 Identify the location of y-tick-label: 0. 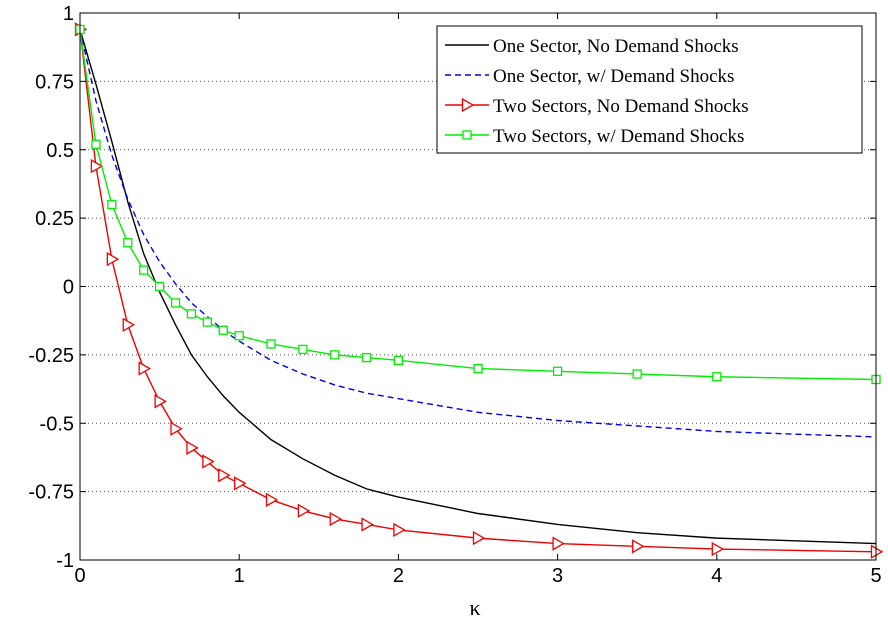
(68, 288).